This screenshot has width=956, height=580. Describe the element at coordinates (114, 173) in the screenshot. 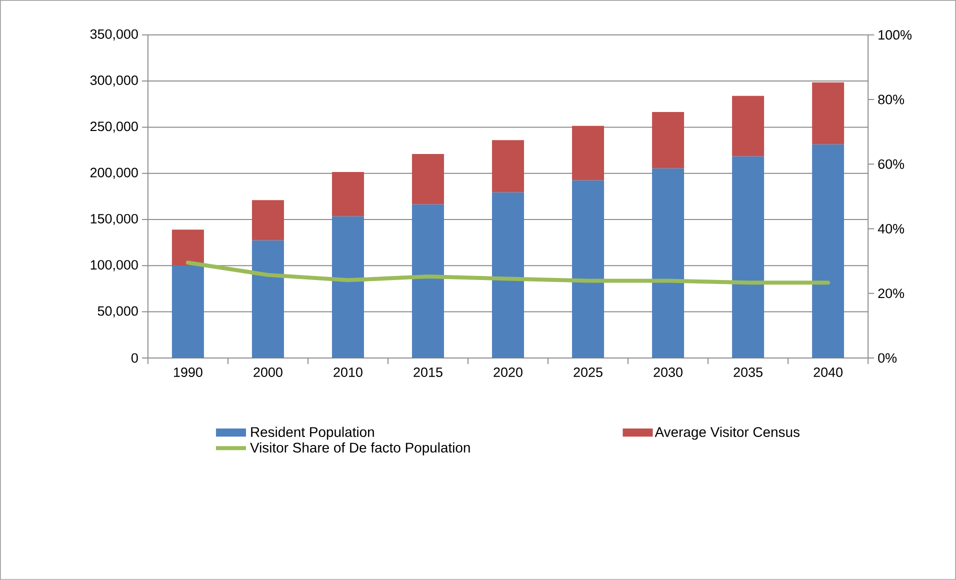

I see `y-tick-label: 200,000` at that location.